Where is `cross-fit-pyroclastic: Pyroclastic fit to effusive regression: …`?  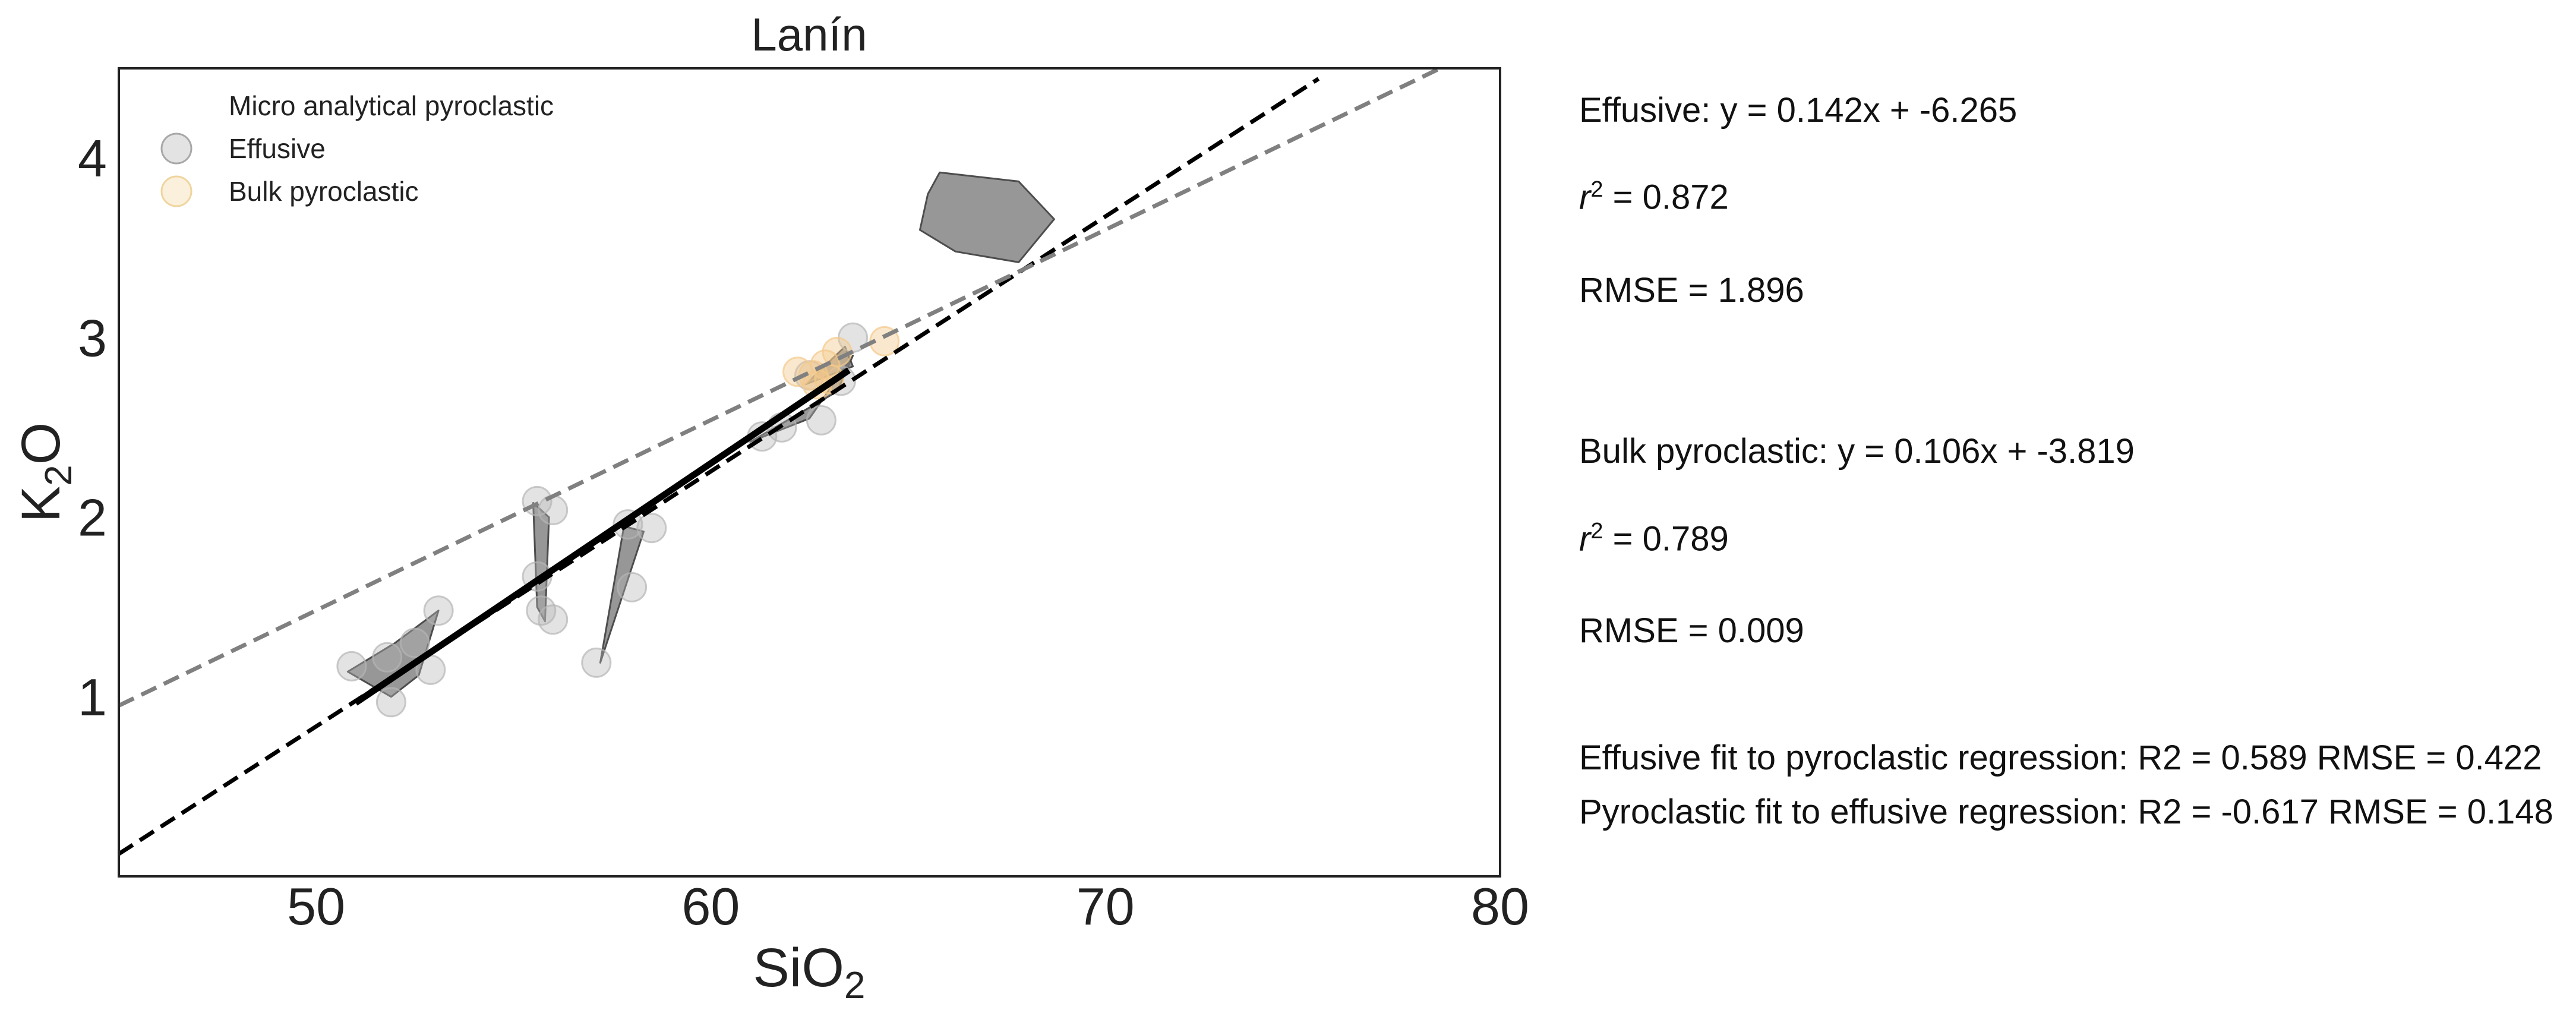
cross-fit-pyroclastic: Pyroclastic fit to effusive regression: … is located at coordinates (2066, 812).